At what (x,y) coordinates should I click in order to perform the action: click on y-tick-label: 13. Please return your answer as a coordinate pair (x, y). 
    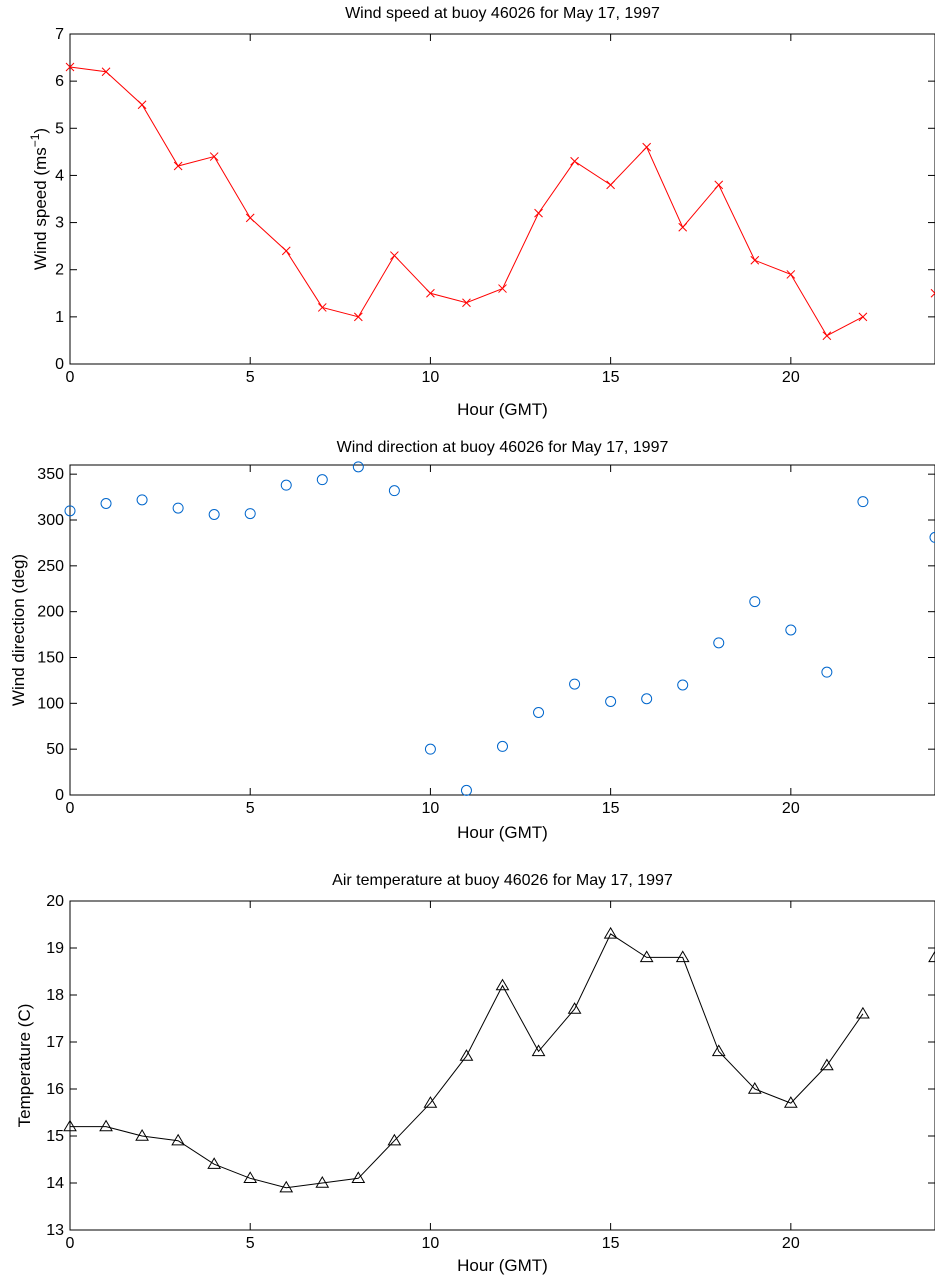
    Looking at the image, I should click on (55, 1230).